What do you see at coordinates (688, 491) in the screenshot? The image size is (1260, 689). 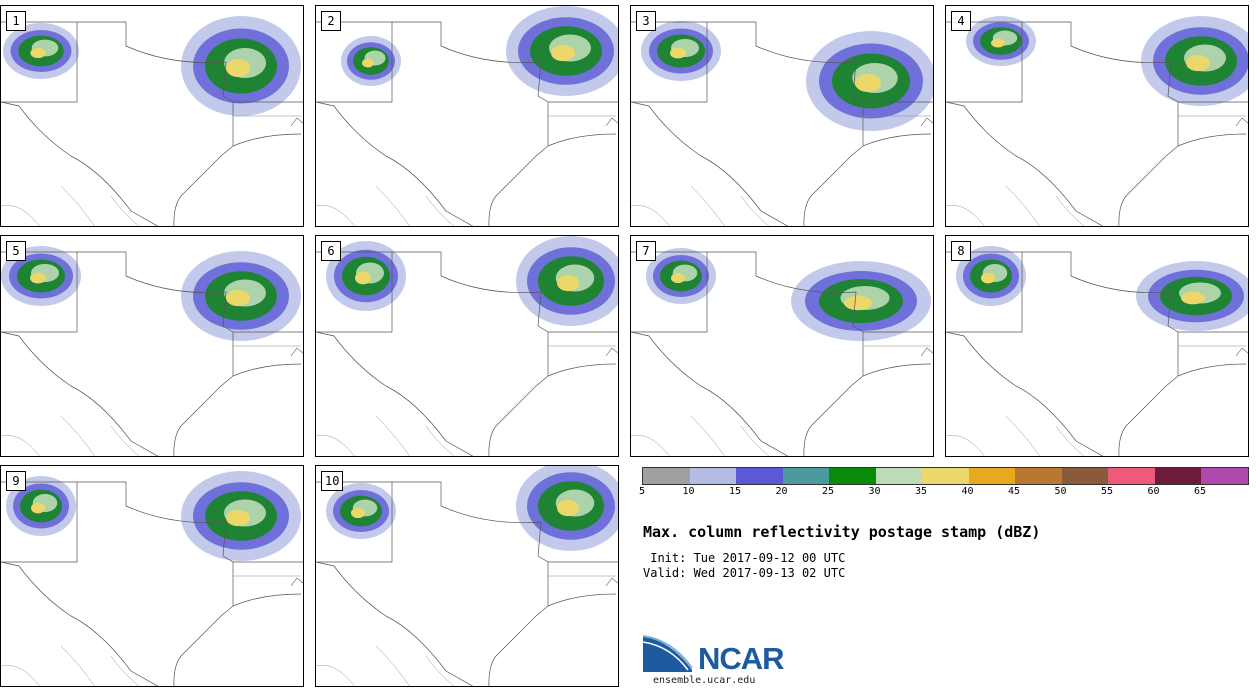 I see `colorbar-tick-label: 10` at bounding box center [688, 491].